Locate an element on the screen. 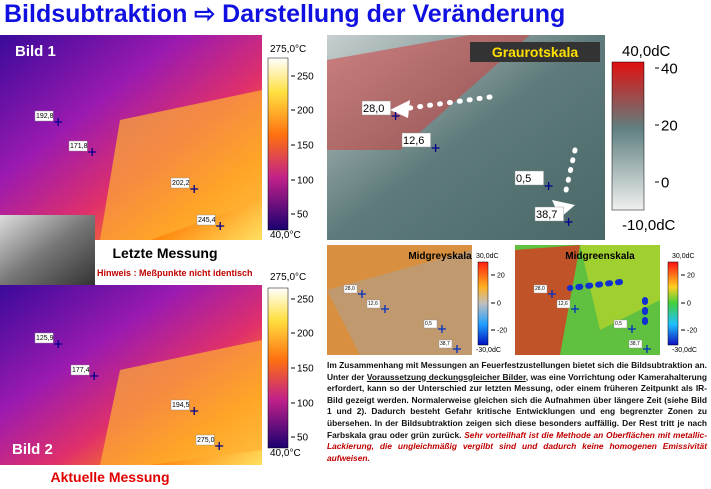  photo-inset is located at coordinates (47, 250).